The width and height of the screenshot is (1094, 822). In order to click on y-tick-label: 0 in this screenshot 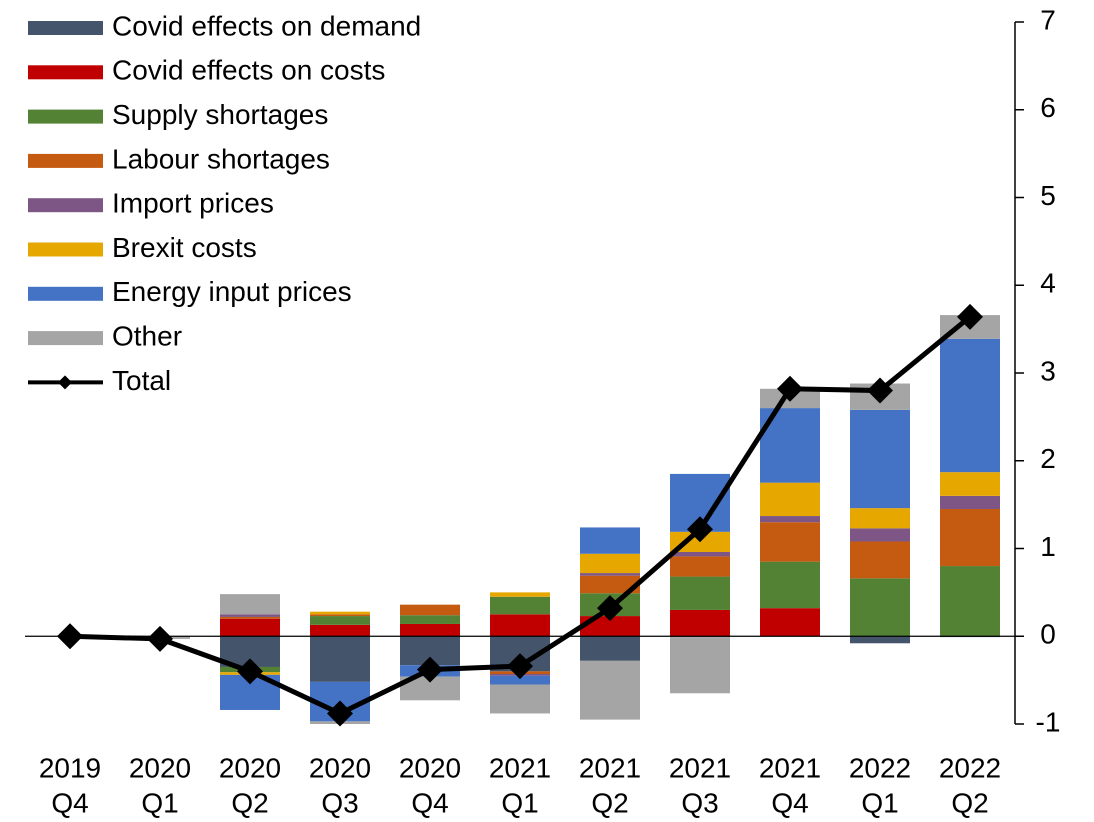, I will do `click(1048, 634)`.